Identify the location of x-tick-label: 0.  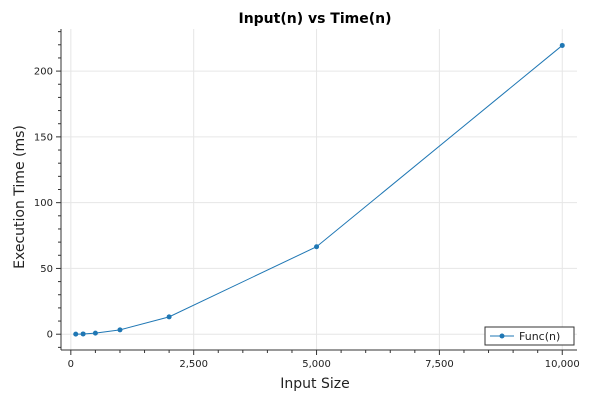
(71, 364).